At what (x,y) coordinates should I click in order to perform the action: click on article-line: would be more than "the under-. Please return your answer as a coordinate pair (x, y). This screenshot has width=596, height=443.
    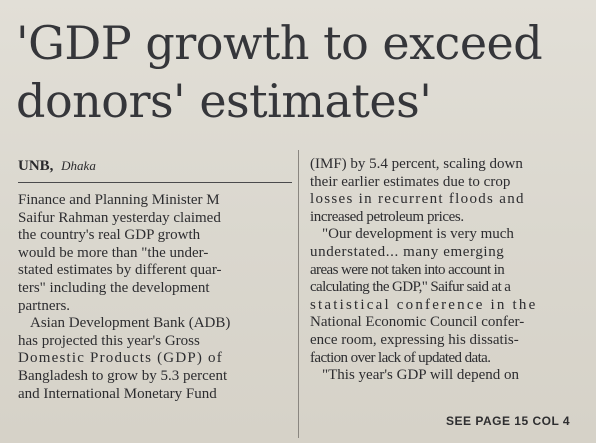
    Looking at the image, I should click on (113, 252).